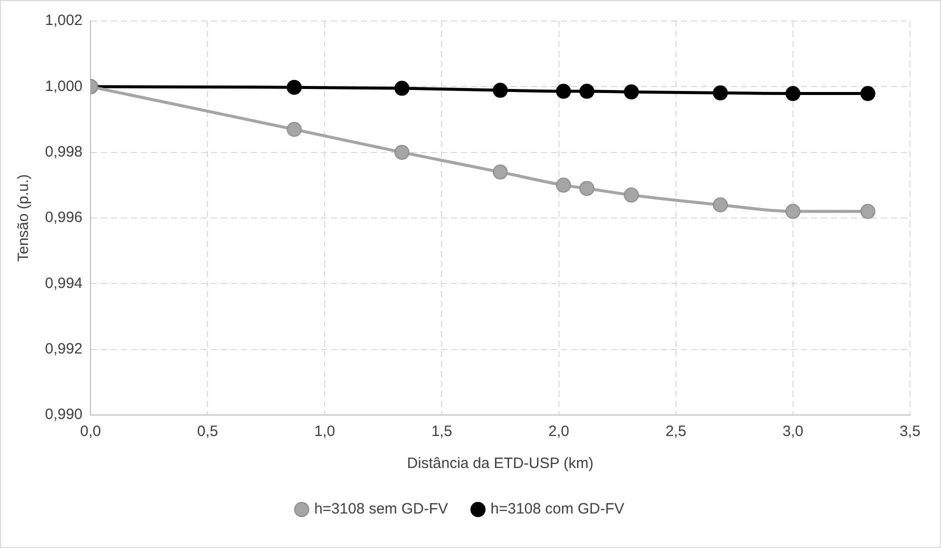 The width and height of the screenshot is (941, 548). Describe the element at coordinates (90, 431) in the screenshot. I see `x-tick-label: 0,0` at that location.